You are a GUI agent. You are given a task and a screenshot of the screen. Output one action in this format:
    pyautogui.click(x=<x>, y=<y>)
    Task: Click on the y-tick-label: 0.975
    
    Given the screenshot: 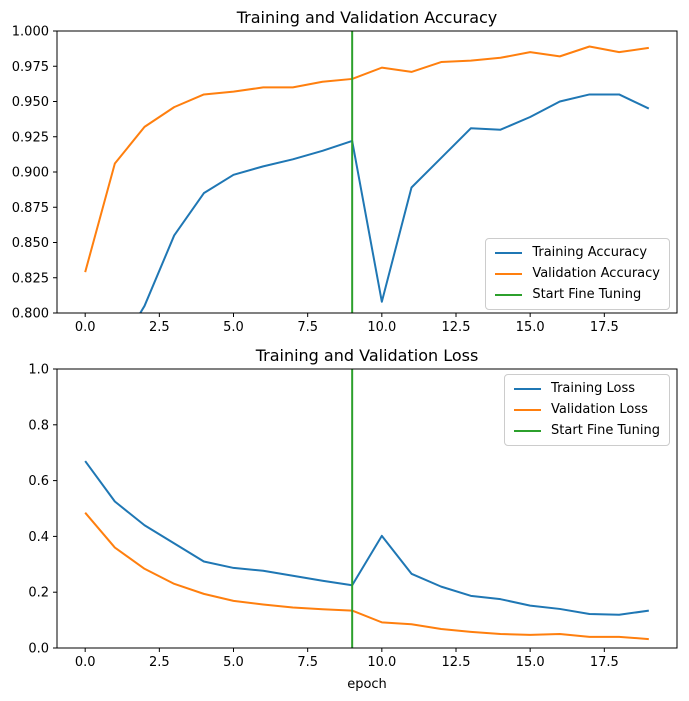 What is the action you would take?
    pyautogui.click(x=30, y=67)
    